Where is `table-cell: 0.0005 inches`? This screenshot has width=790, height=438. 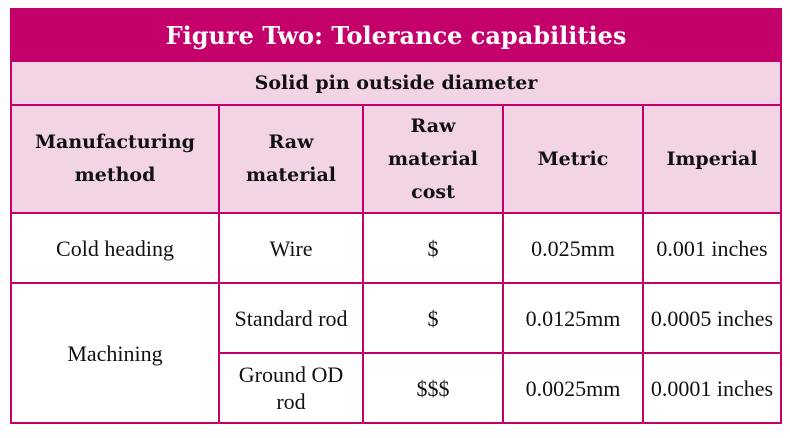
table-cell: 0.0005 inches is located at coordinates (712, 318).